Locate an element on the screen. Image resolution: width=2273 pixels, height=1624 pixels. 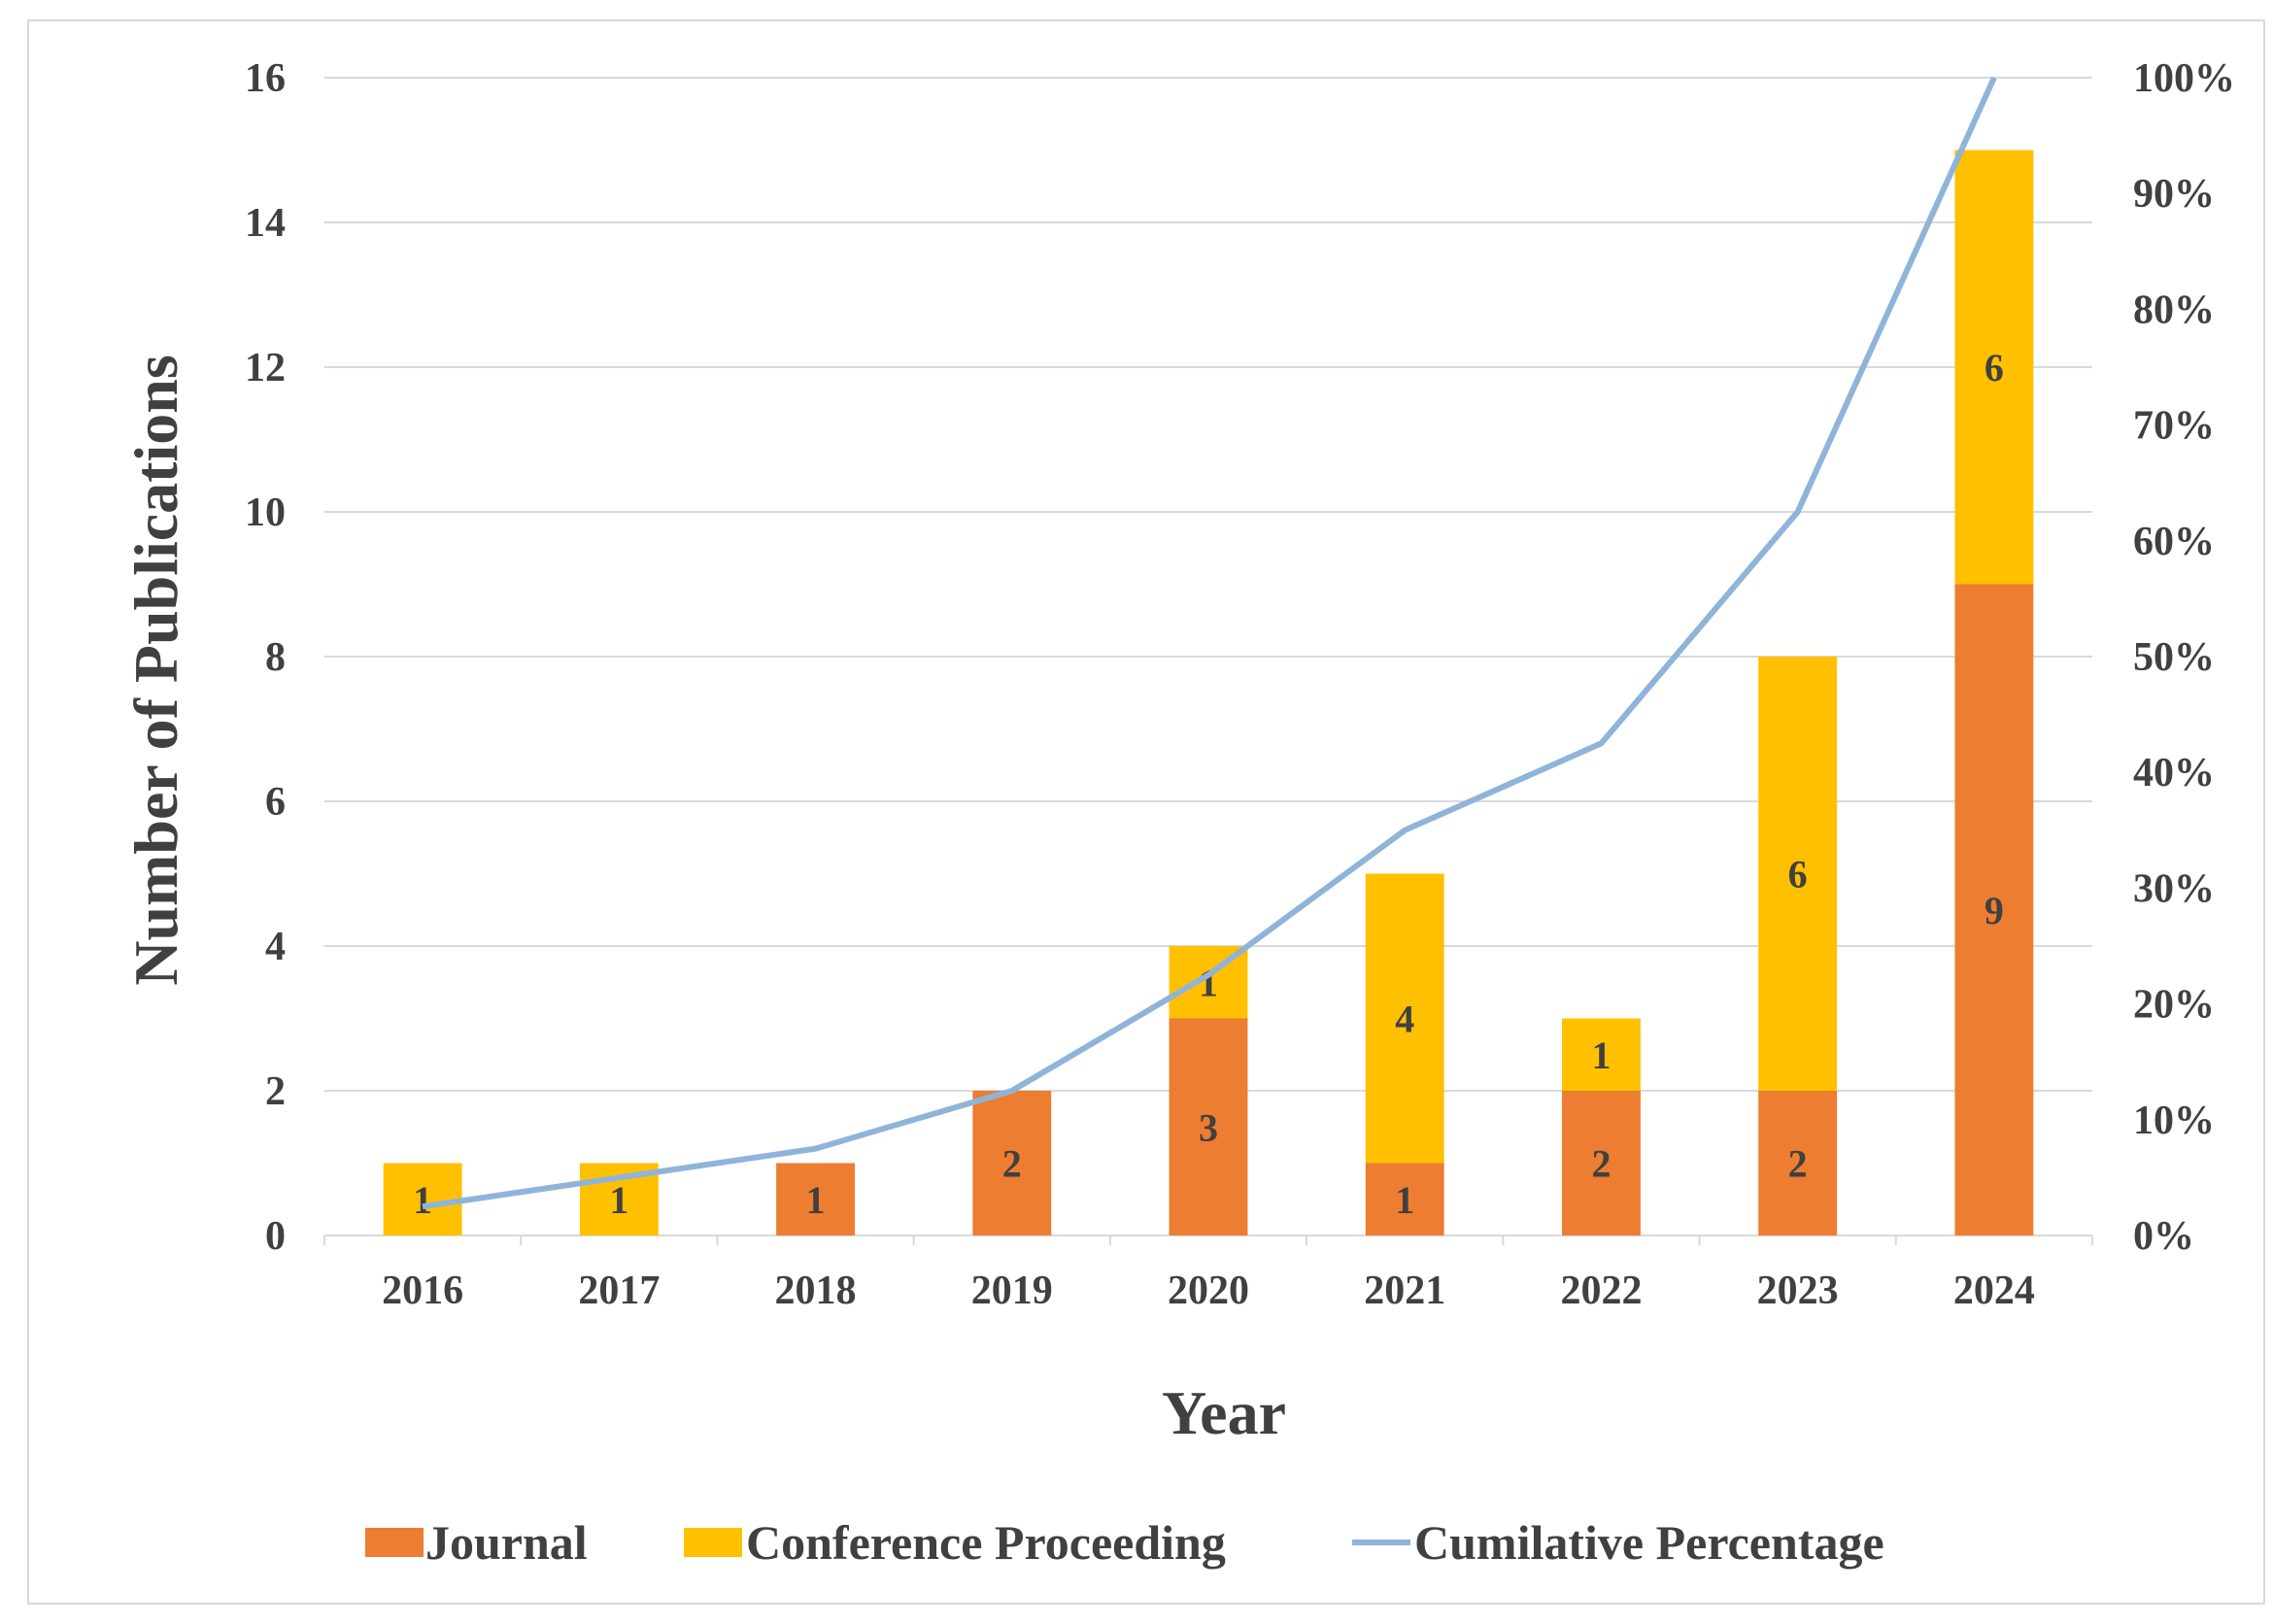
data-label-journal-2018: 1 is located at coordinates (816, 1200).